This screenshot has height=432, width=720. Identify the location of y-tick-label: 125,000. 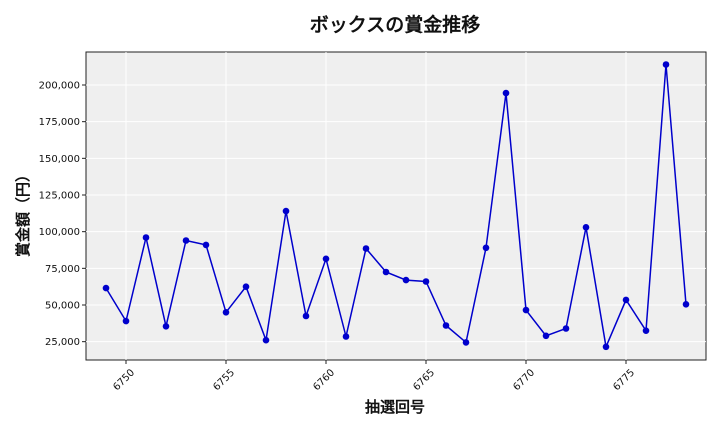
(59, 196).